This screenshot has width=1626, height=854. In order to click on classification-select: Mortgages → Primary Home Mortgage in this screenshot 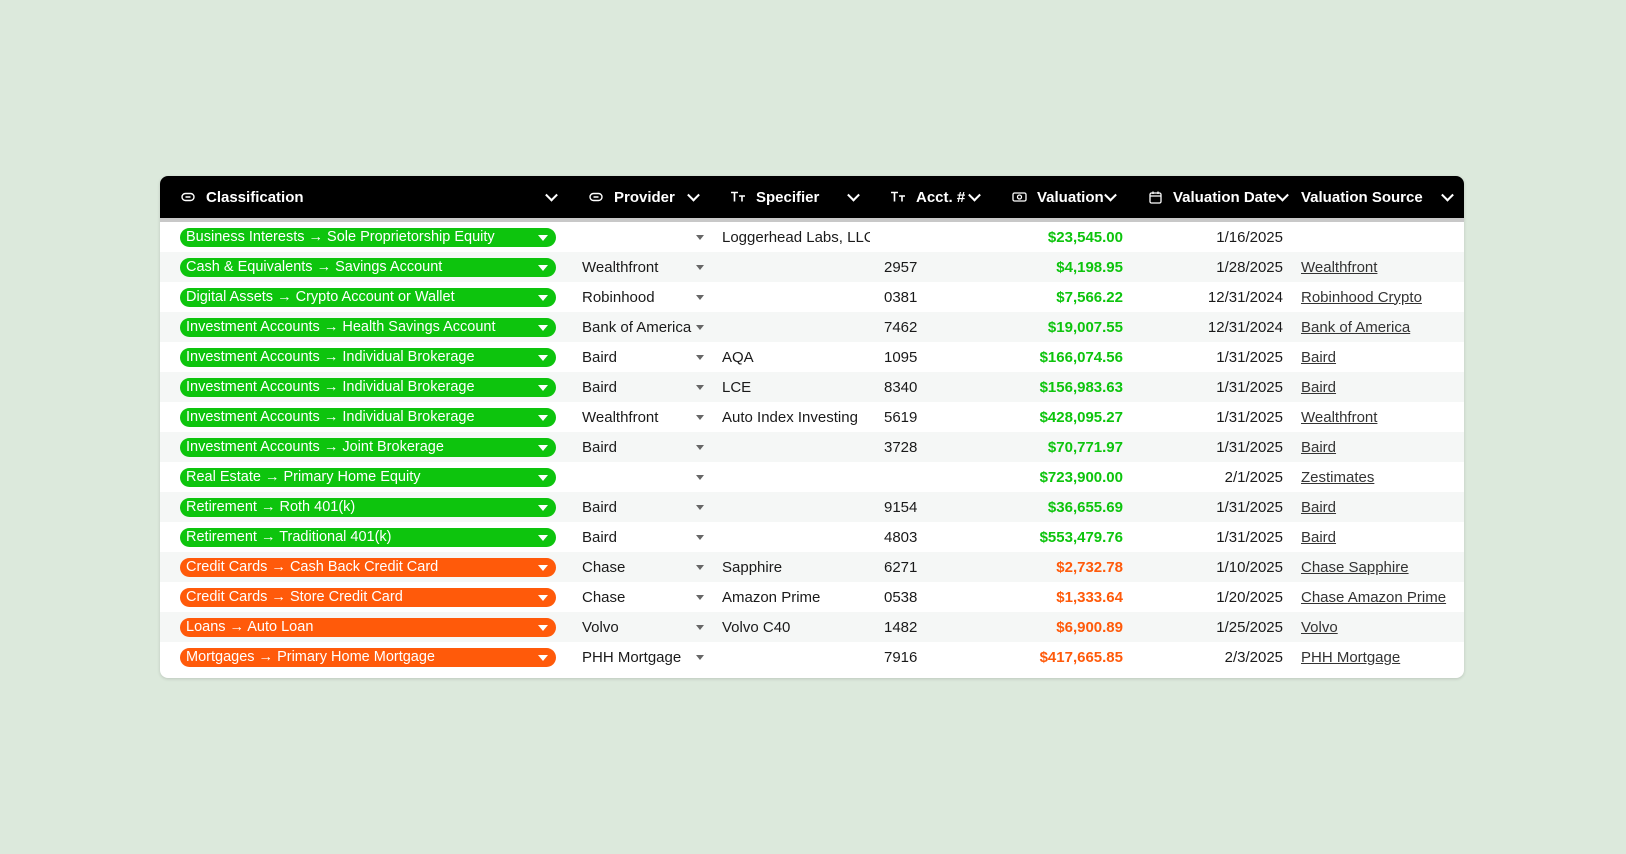, I will do `click(368, 657)`.